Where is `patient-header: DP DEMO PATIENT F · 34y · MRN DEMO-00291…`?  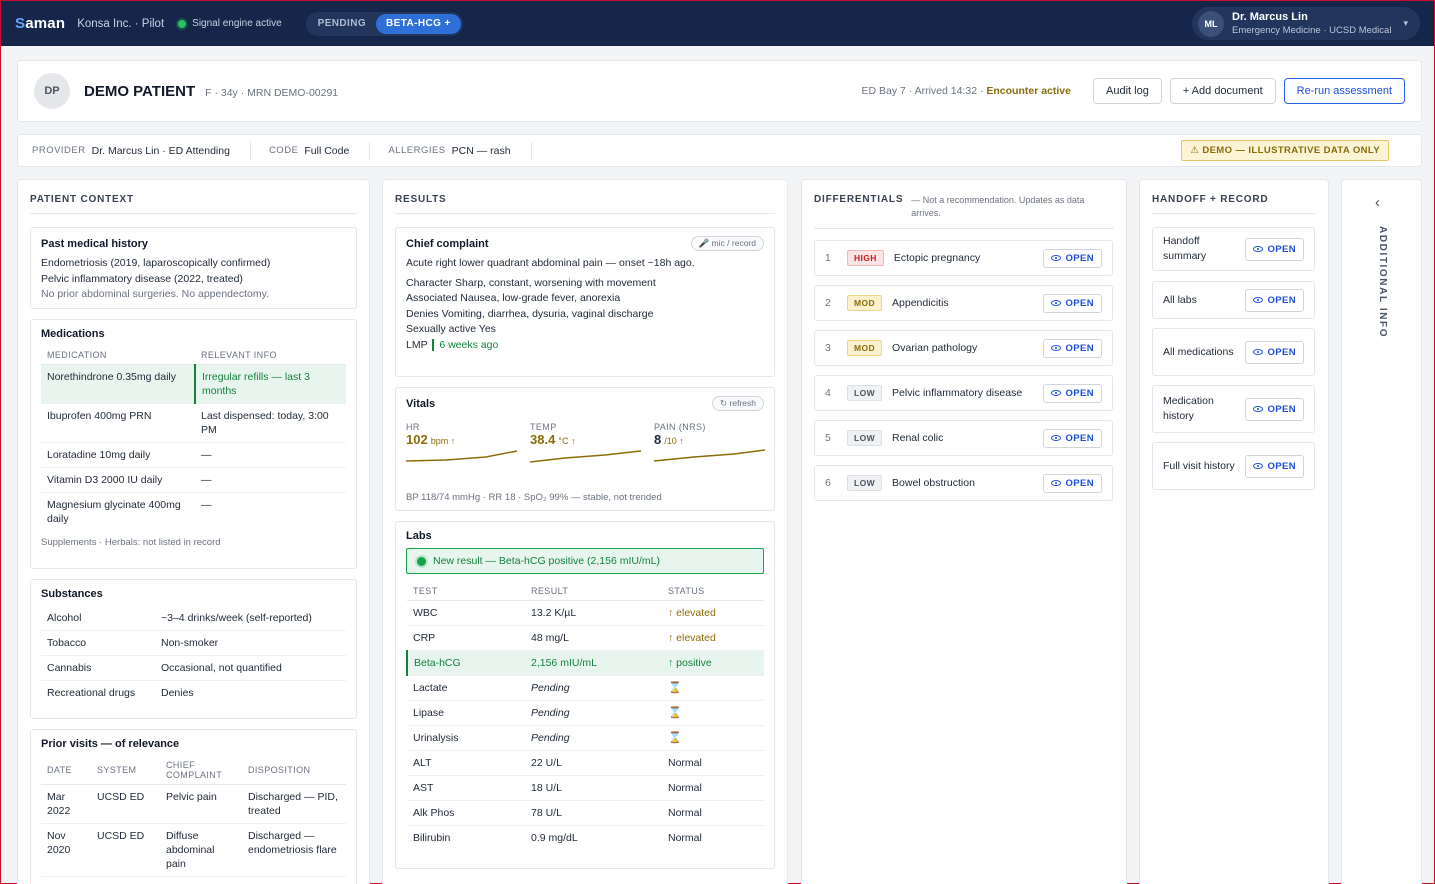
patient-header: DP DEMO PATIENT F · 34y · MRN DEMO-00291… is located at coordinates (719, 91).